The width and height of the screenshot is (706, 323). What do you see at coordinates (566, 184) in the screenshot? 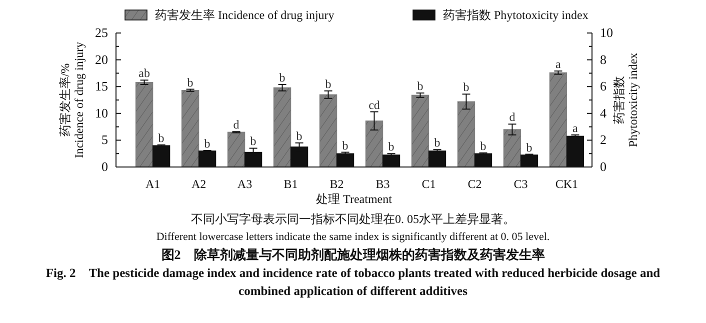
I see `x-tick-label: CK1` at bounding box center [566, 184].